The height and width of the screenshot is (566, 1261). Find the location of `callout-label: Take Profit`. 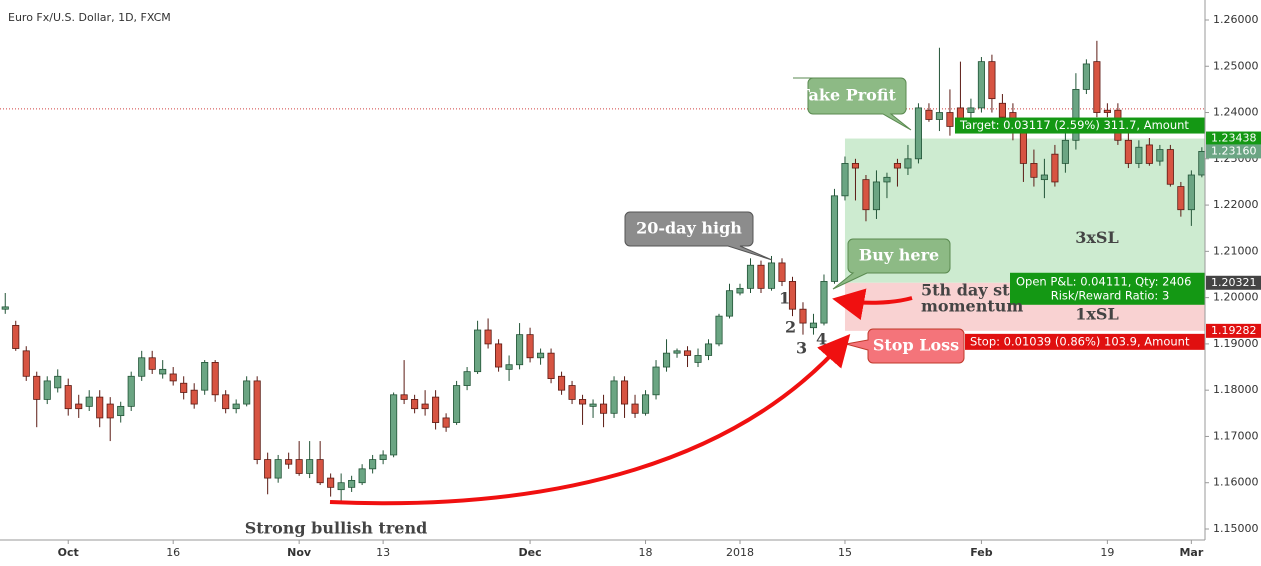

callout-label: Take Profit is located at coordinates (847, 95).